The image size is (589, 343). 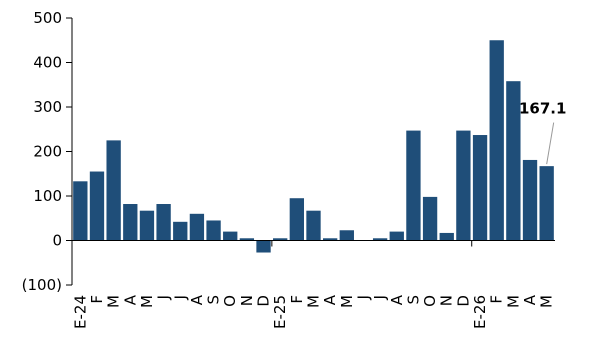 I want to click on y-tick-label: 300, so click(x=47, y=107).